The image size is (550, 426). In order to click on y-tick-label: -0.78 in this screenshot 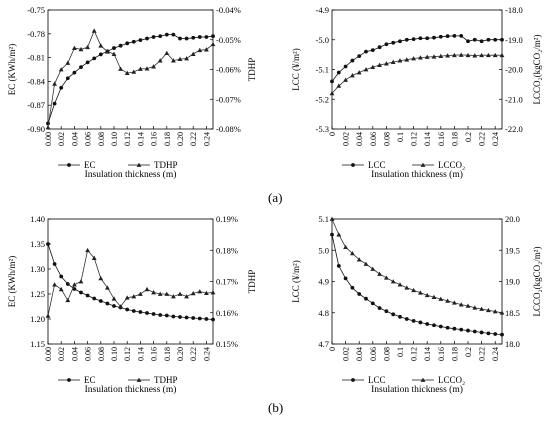, I will do `click(36, 34)`.